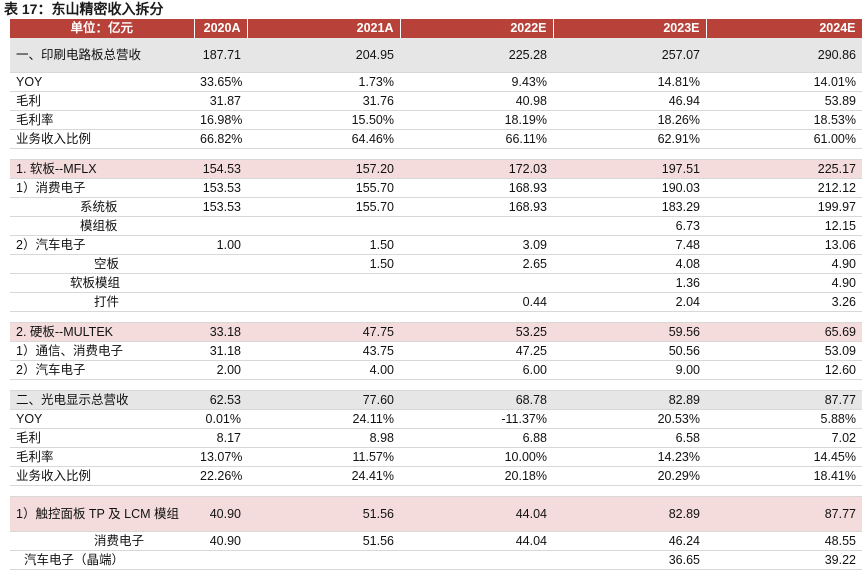  Describe the element at coordinates (436, 55) in the screenshot. I see `table-row: 一、印刷电路板总营收 187.71 204.95 225.28 257.07 290.86` at that location.